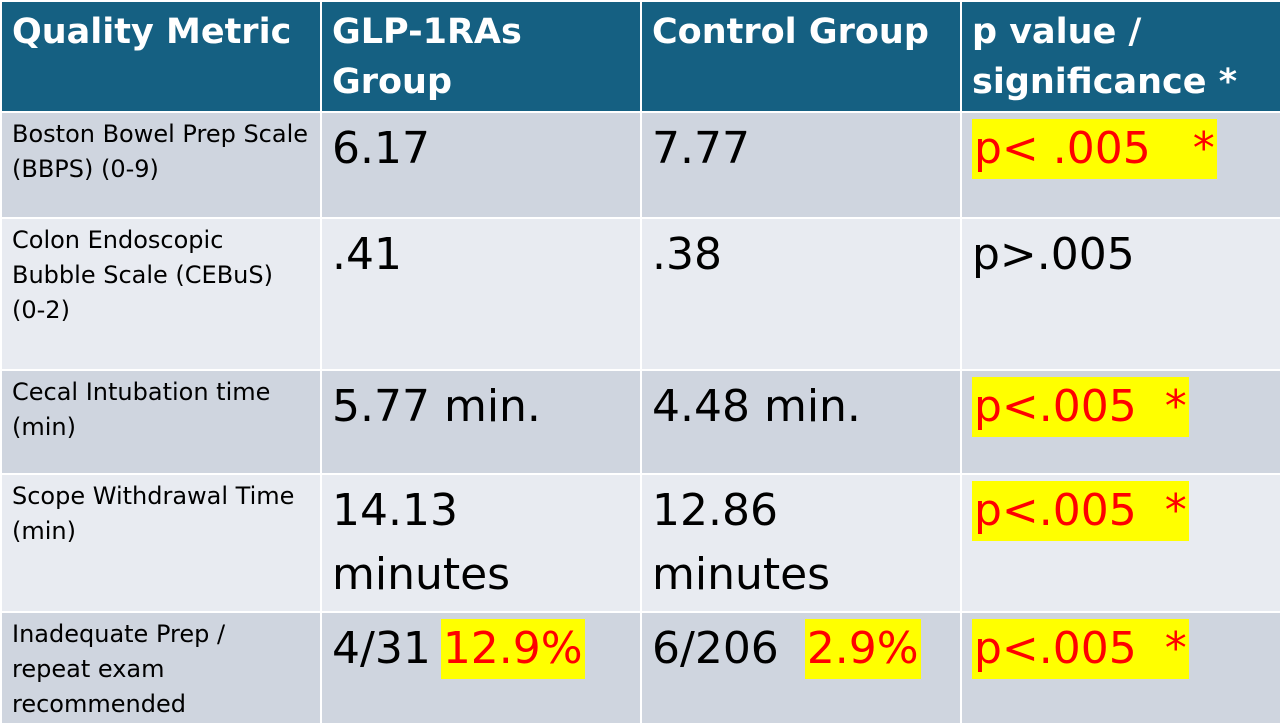  Describe the element at coordinates (1094, 149) in the screenshot. I see `p-value-highlight: p< .005 *` at that location.